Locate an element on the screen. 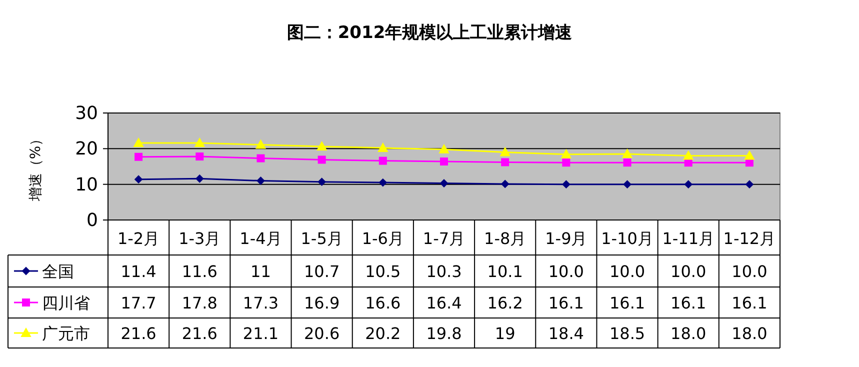 This screenshot has height=367, width=859. data-label: 17.7 is located at coordinates (138, 303).